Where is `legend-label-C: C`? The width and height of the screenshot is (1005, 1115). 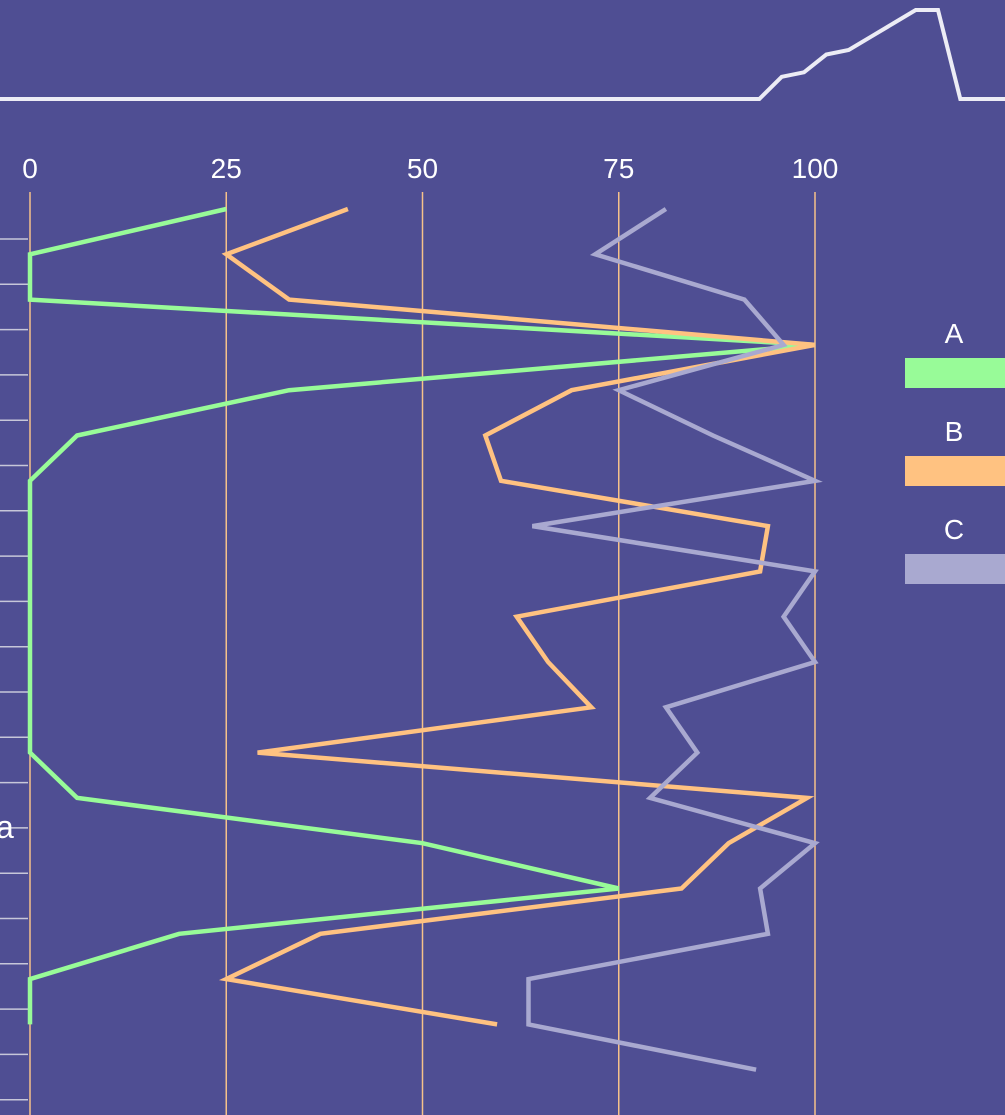
legend-label-C: C is located at coordinates (954, 529).